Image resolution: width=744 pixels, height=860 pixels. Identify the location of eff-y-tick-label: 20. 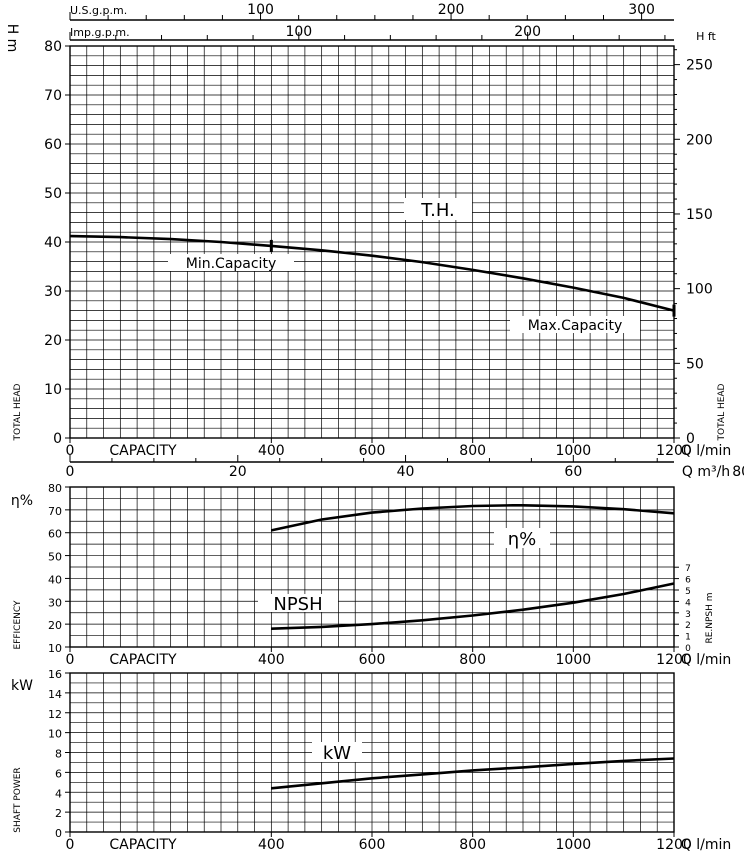
(55, 625).